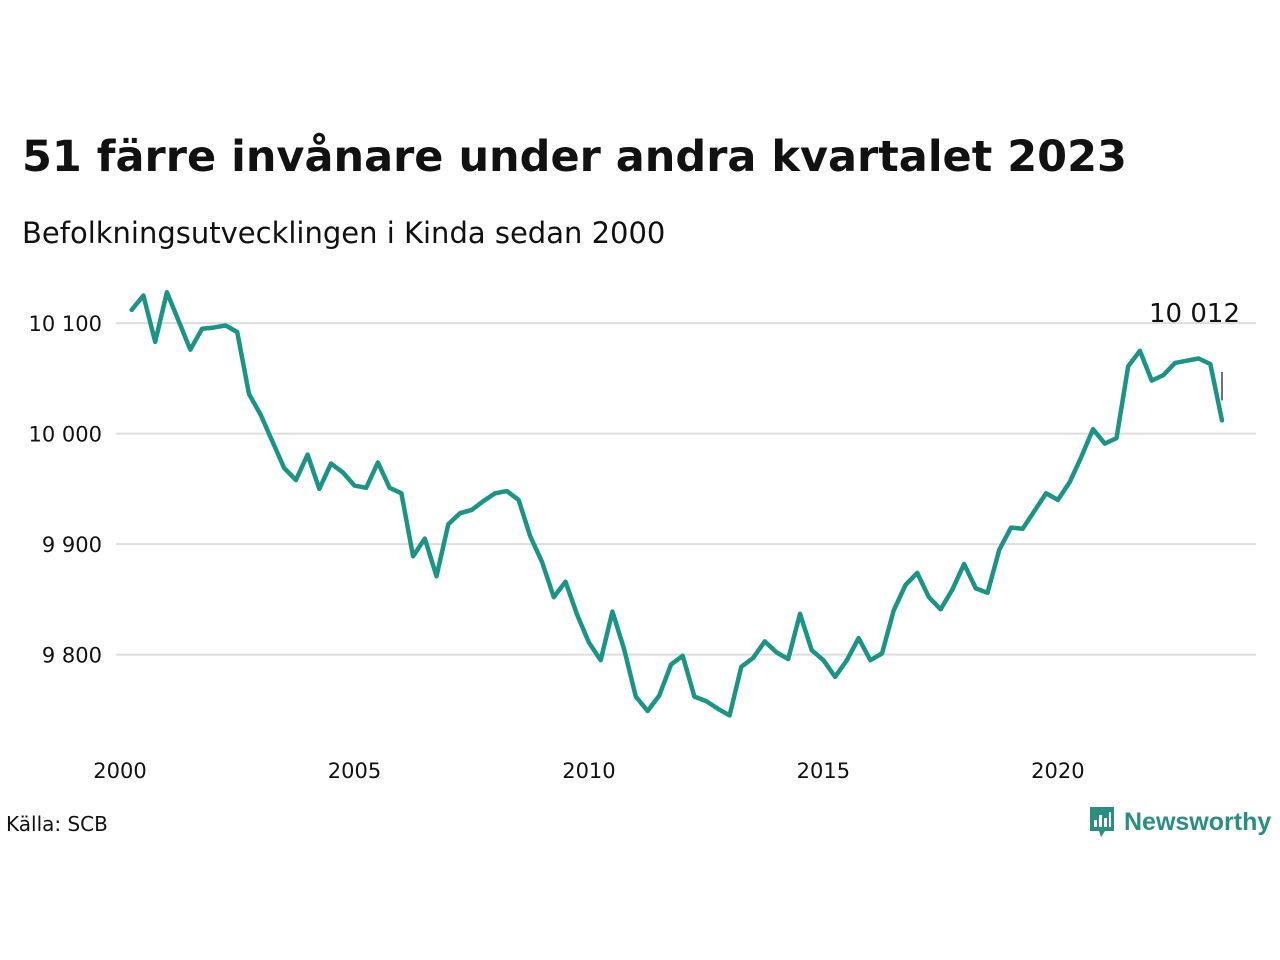 The height and width of the screenshot is (960, 1280). I want to click on x-tick-label: 2010, so click(588, 771).